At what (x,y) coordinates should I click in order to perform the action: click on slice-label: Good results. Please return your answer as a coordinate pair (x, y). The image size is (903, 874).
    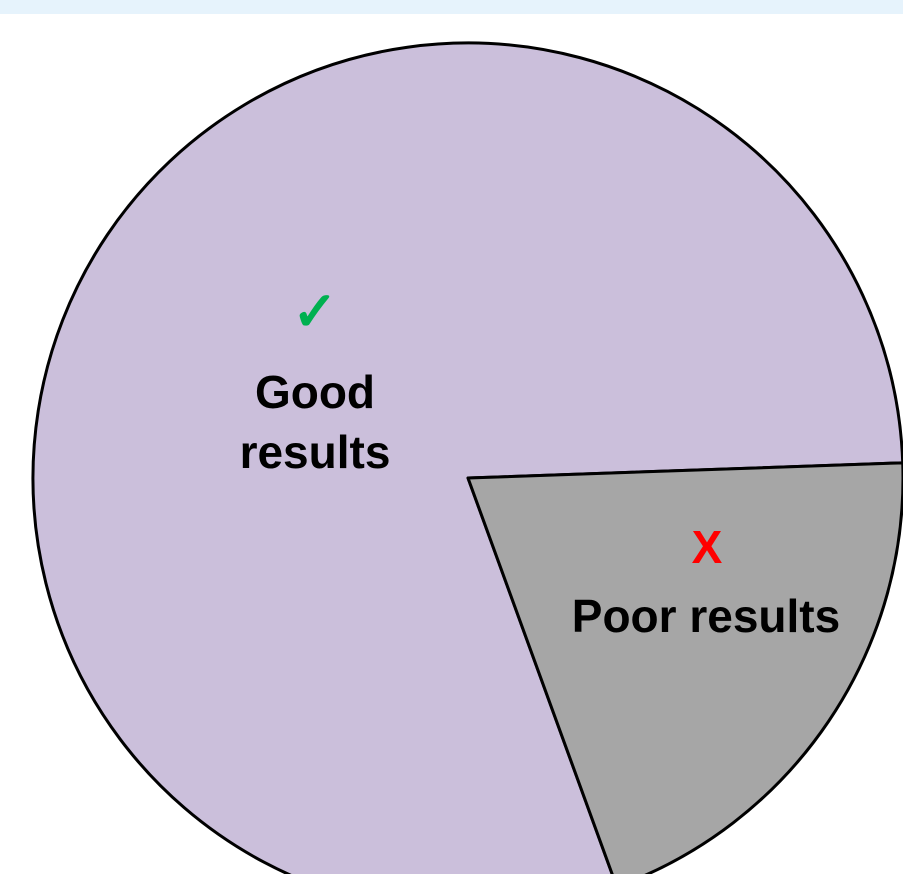
    Looking at the image, I should click on (315, 422).